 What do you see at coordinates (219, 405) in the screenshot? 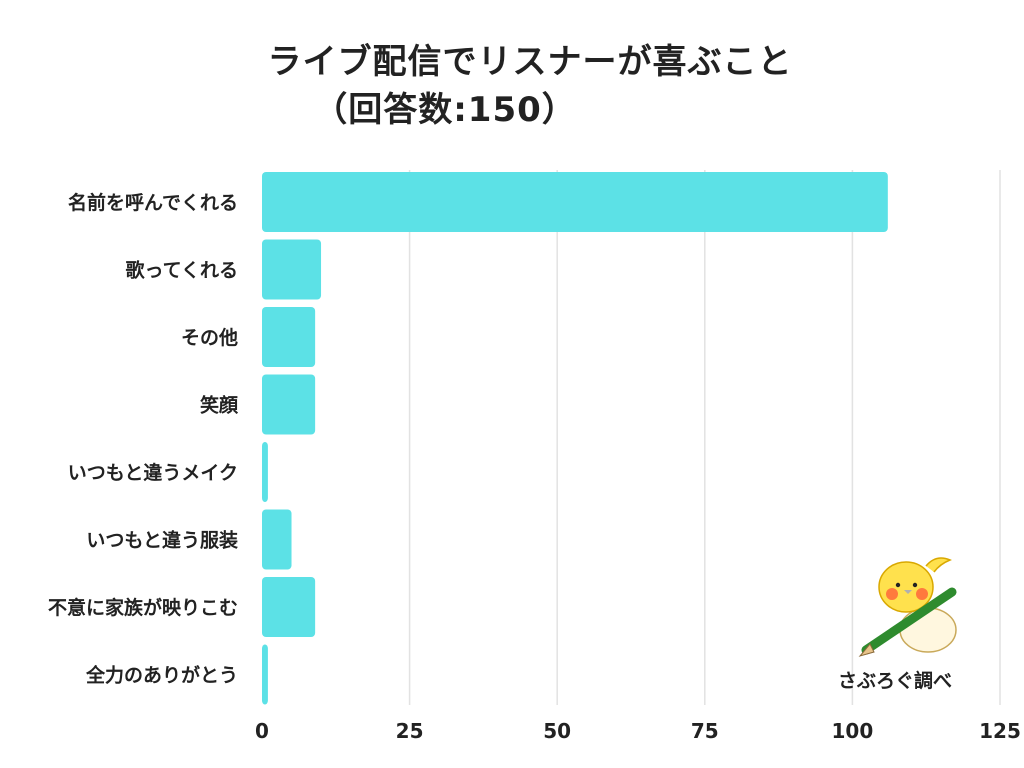
I see `category-label: 笑顔` at bounding box center [219, 405].